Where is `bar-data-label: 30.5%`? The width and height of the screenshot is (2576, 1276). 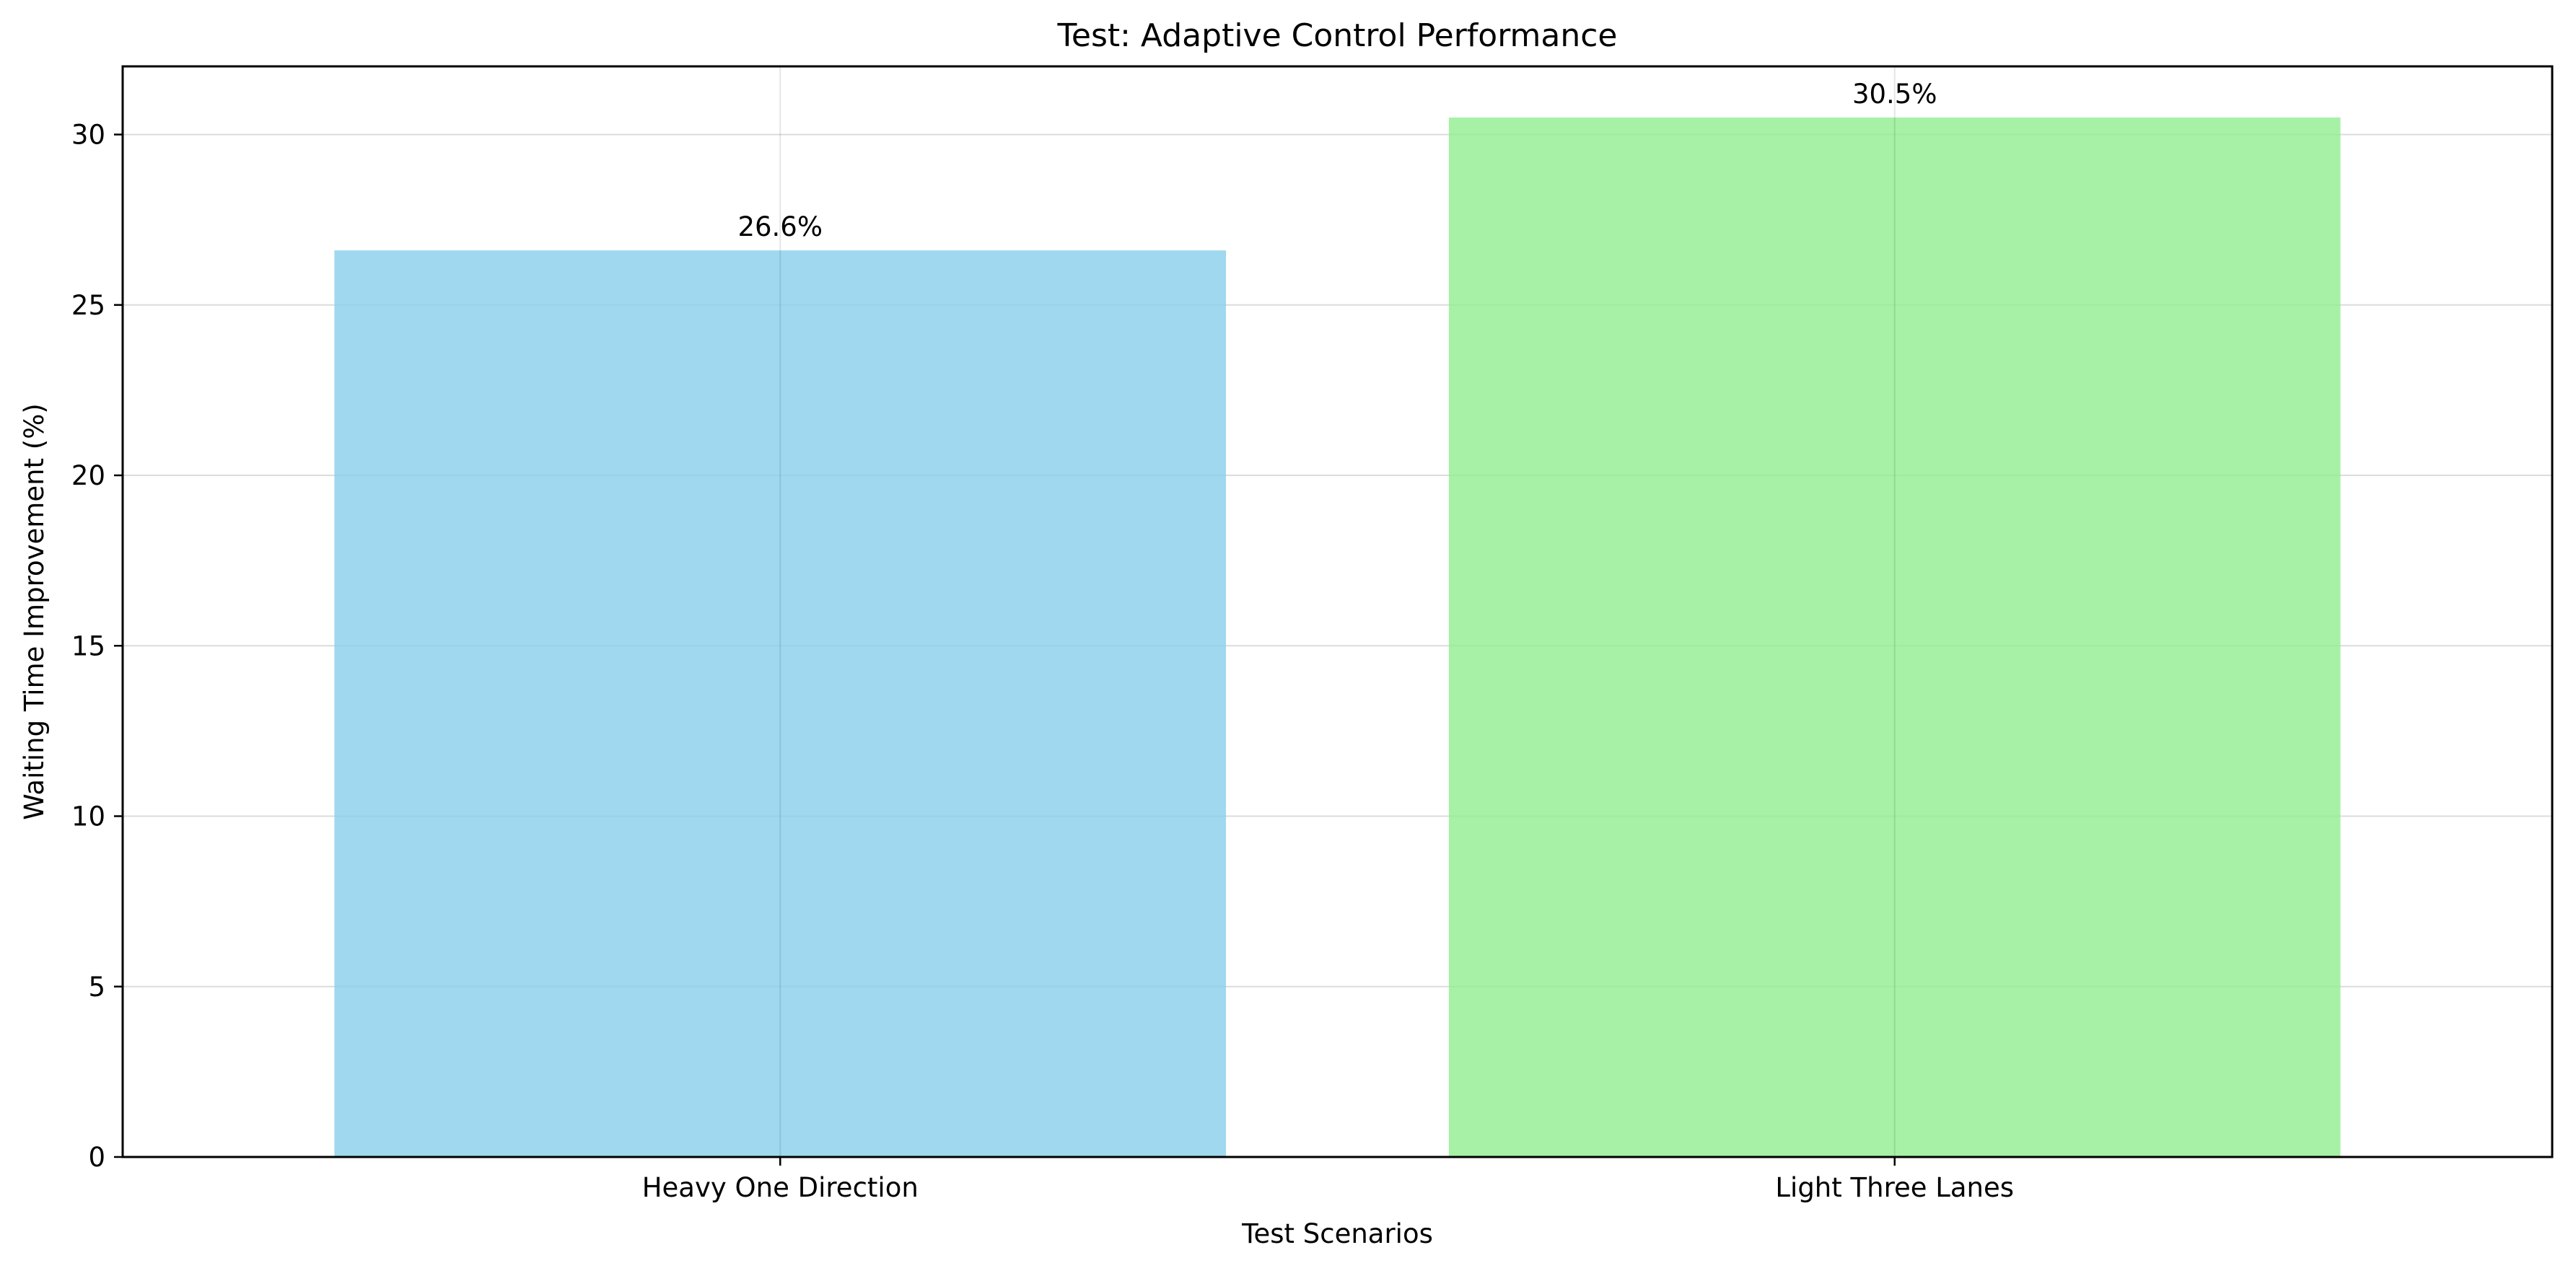
bar-data-label: 30.5% is located at coordinates (1894, 95).